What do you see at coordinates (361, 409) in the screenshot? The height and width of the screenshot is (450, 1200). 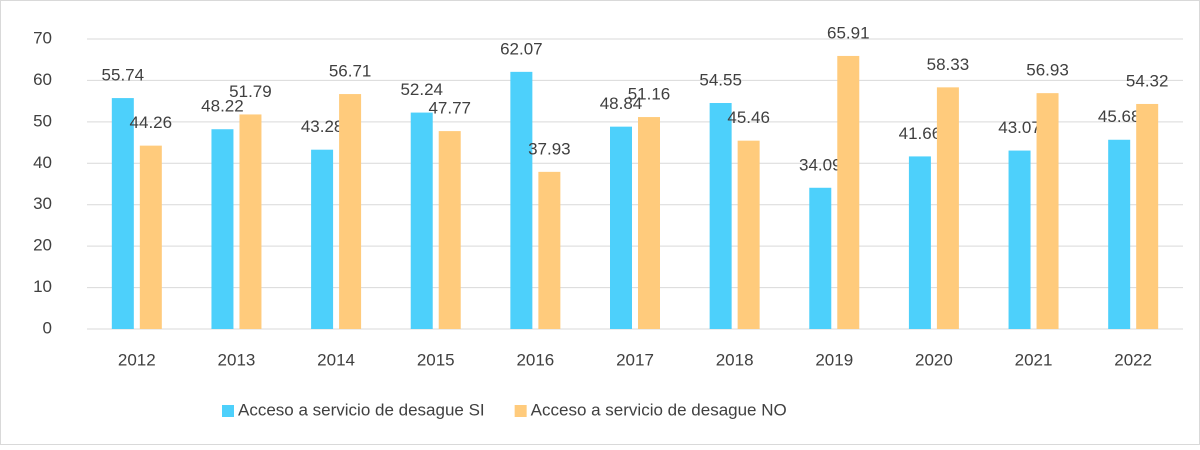 I see `legend-label: Acceso a servicio de desague SI` at bounding box center [361, 409].